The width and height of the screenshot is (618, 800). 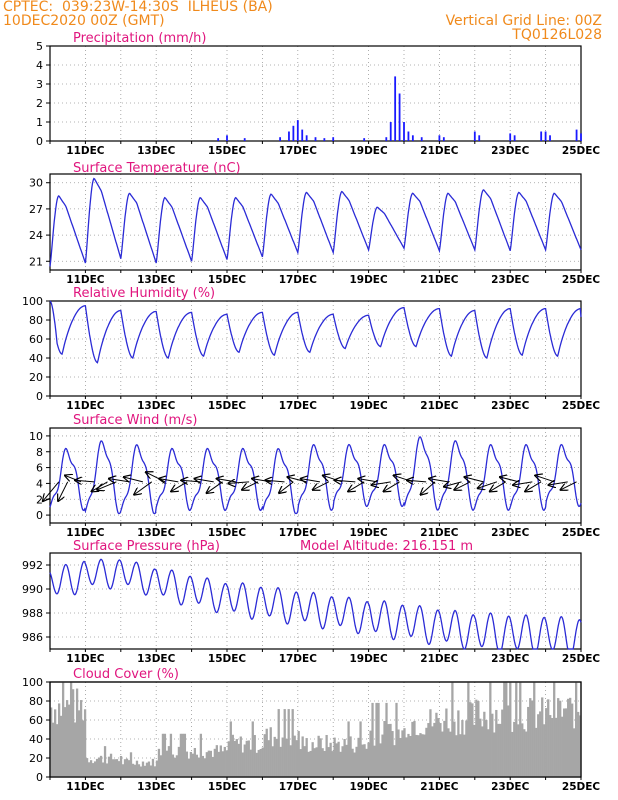 I want to click on header-model-id: TQ0126L028, so click(x=557, y=35).